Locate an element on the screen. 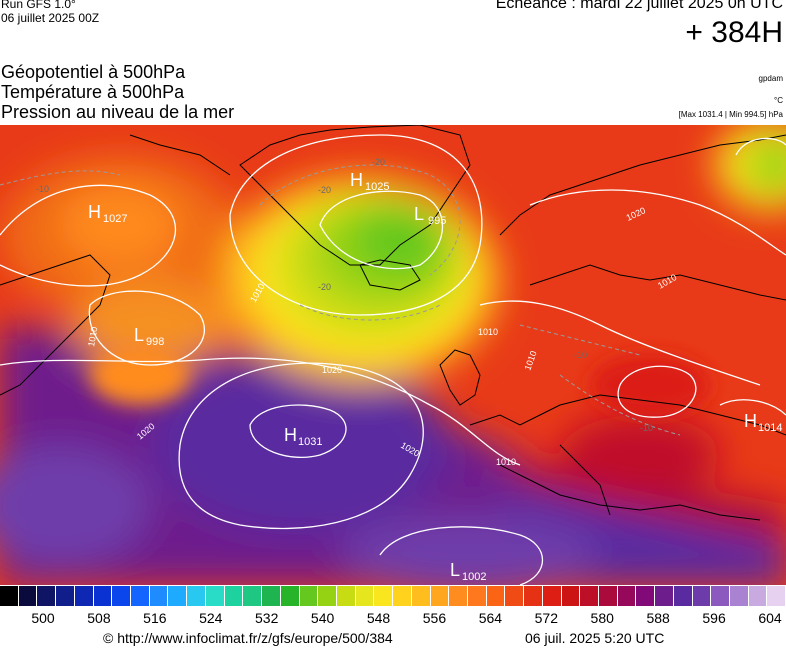 This screenshot has height=648, width=786. parameter-temperature: Température à 500hPa is located at coordinates (93, 92).